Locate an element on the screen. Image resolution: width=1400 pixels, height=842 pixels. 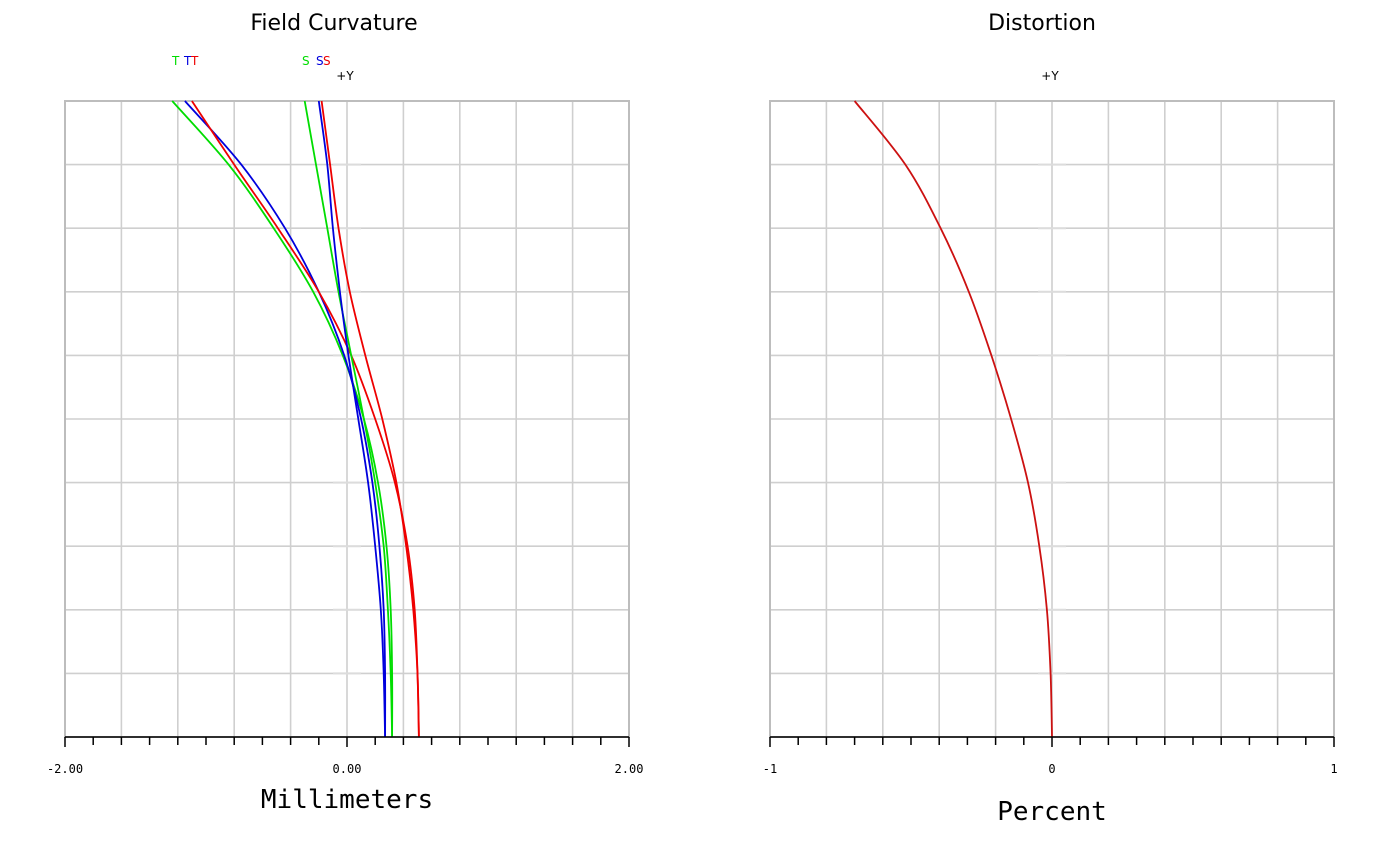
distortion-tick-min: -1 is located at coordinates (770, 769).